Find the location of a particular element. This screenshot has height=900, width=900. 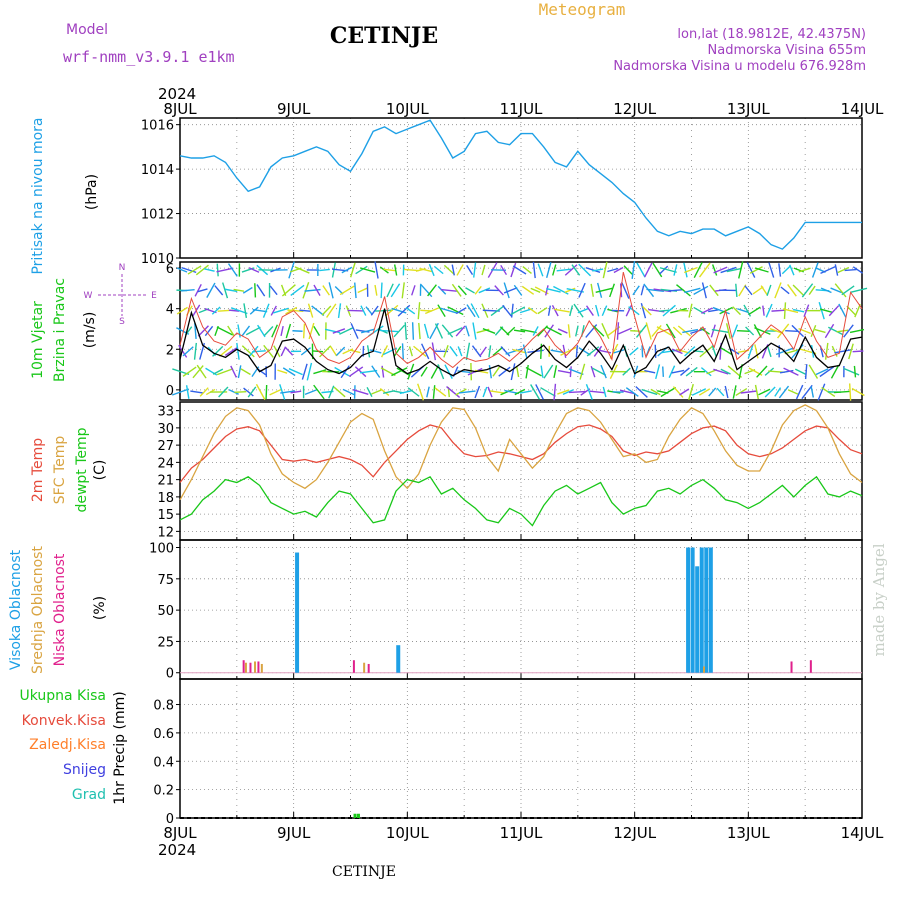

x-day-label-bottom: 13JUL is located at coordinates (748, 833).